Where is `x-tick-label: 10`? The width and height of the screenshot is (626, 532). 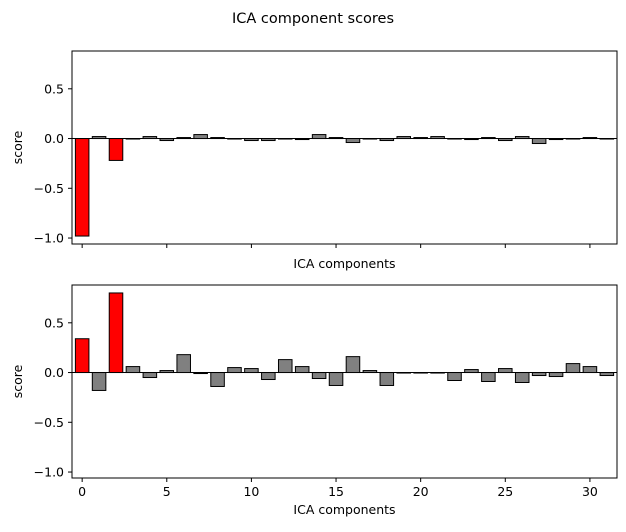
x-tick-label: 10 is located at coordinates (251, 491).